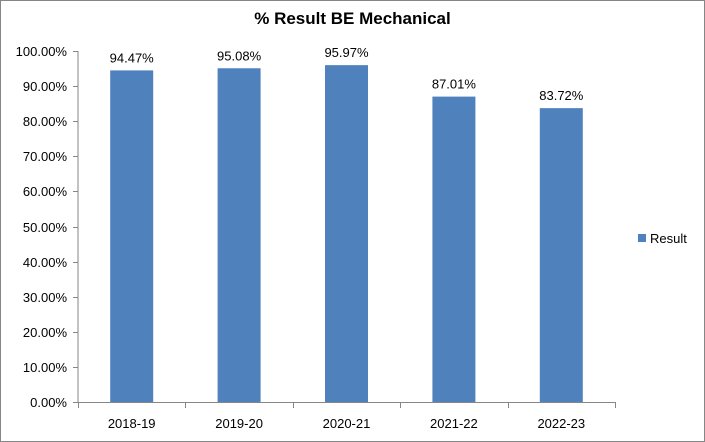 The image size is (705, 442). Describe the element at coordinates (48, 402) in the screenshot. I see `y-tick-label: 0.00%` at that location.